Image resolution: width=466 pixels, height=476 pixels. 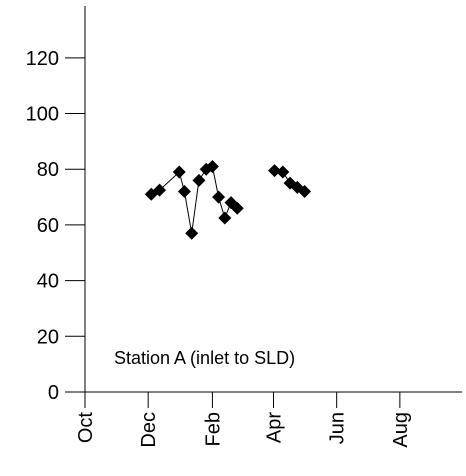 I want to click on y-tick-label: 80, so click(x=48, y=170).